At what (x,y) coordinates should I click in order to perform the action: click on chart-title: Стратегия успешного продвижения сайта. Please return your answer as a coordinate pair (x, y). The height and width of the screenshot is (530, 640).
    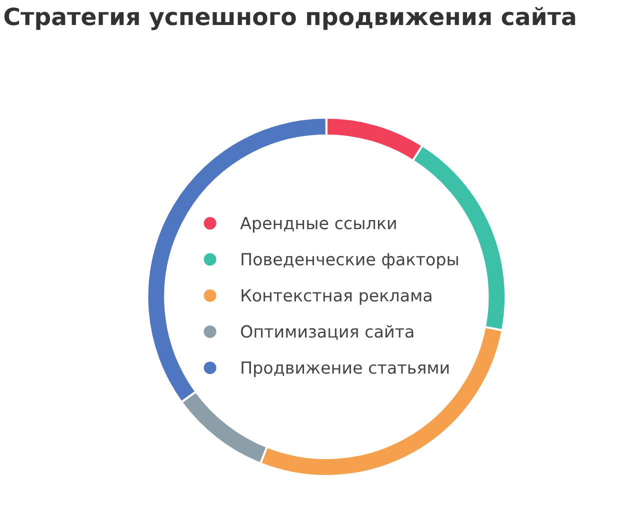
    Looking at the image, I should click on (290, 18).